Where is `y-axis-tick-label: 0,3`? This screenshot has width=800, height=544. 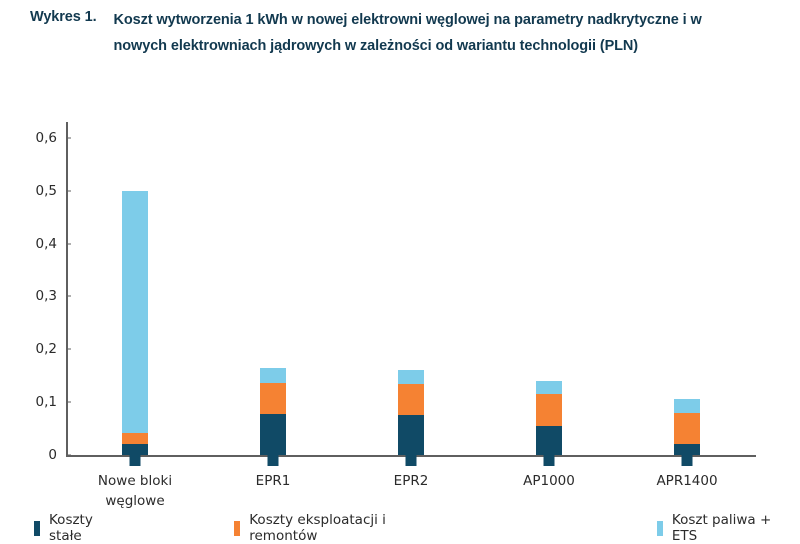
y-axis-tick-label: 0,3 is located at coordinates (46, 296).